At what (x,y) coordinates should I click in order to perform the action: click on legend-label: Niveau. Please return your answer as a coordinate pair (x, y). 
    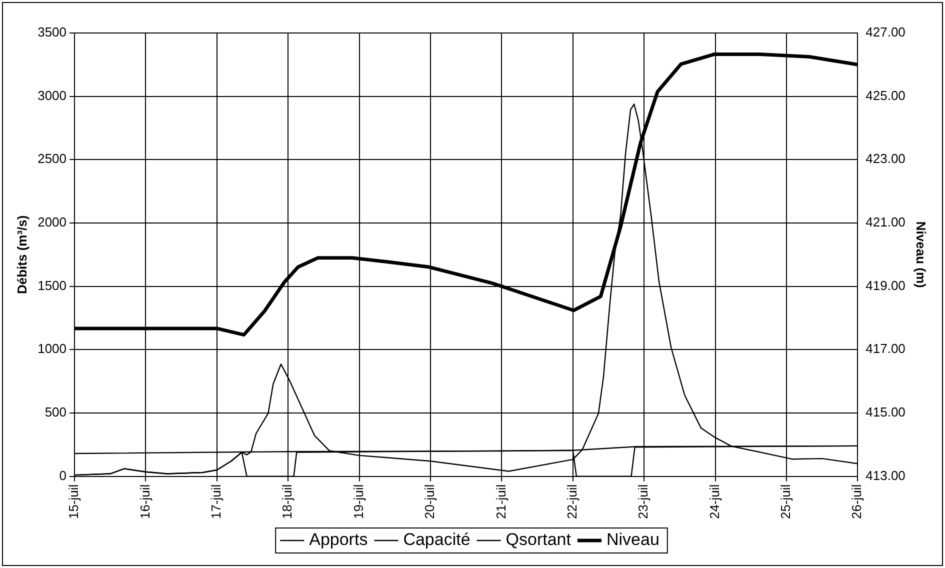
    Looking at the image, I should click on (633, 540).